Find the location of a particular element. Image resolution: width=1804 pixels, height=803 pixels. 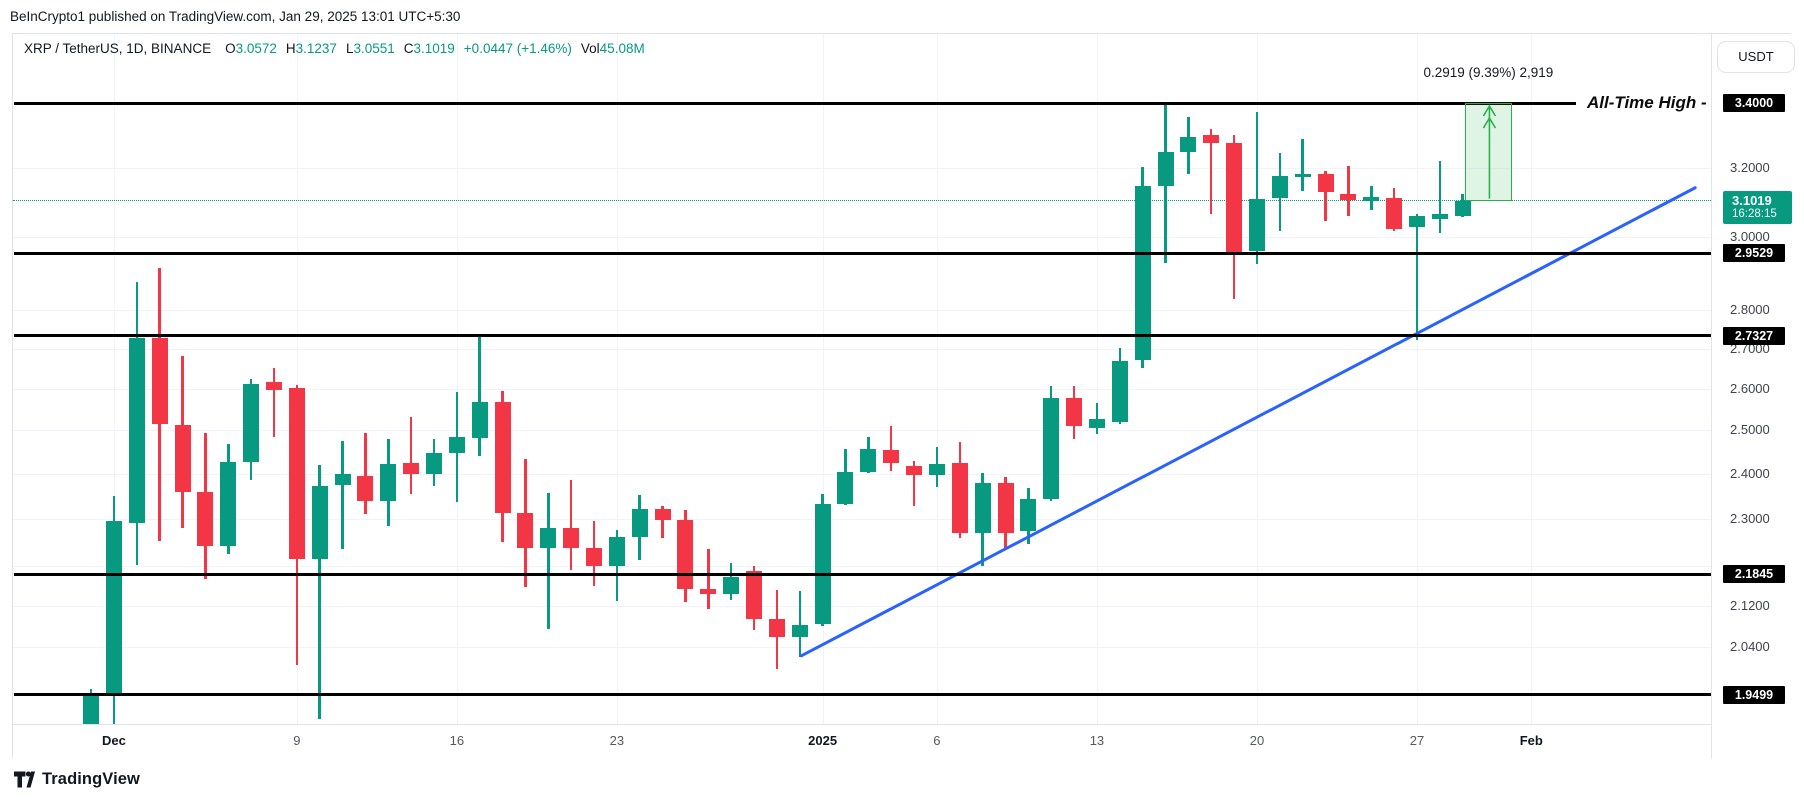

change-value: +0.0447 (+1.46%) is located at coordinates (517, 48).